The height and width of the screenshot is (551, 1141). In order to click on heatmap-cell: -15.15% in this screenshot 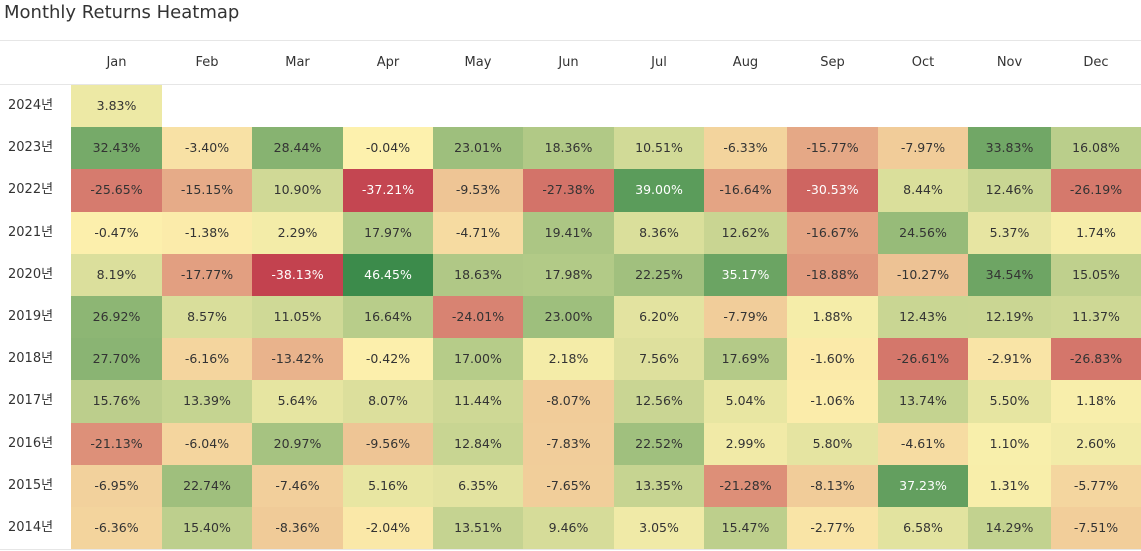, I will do `click(207, 190)`.